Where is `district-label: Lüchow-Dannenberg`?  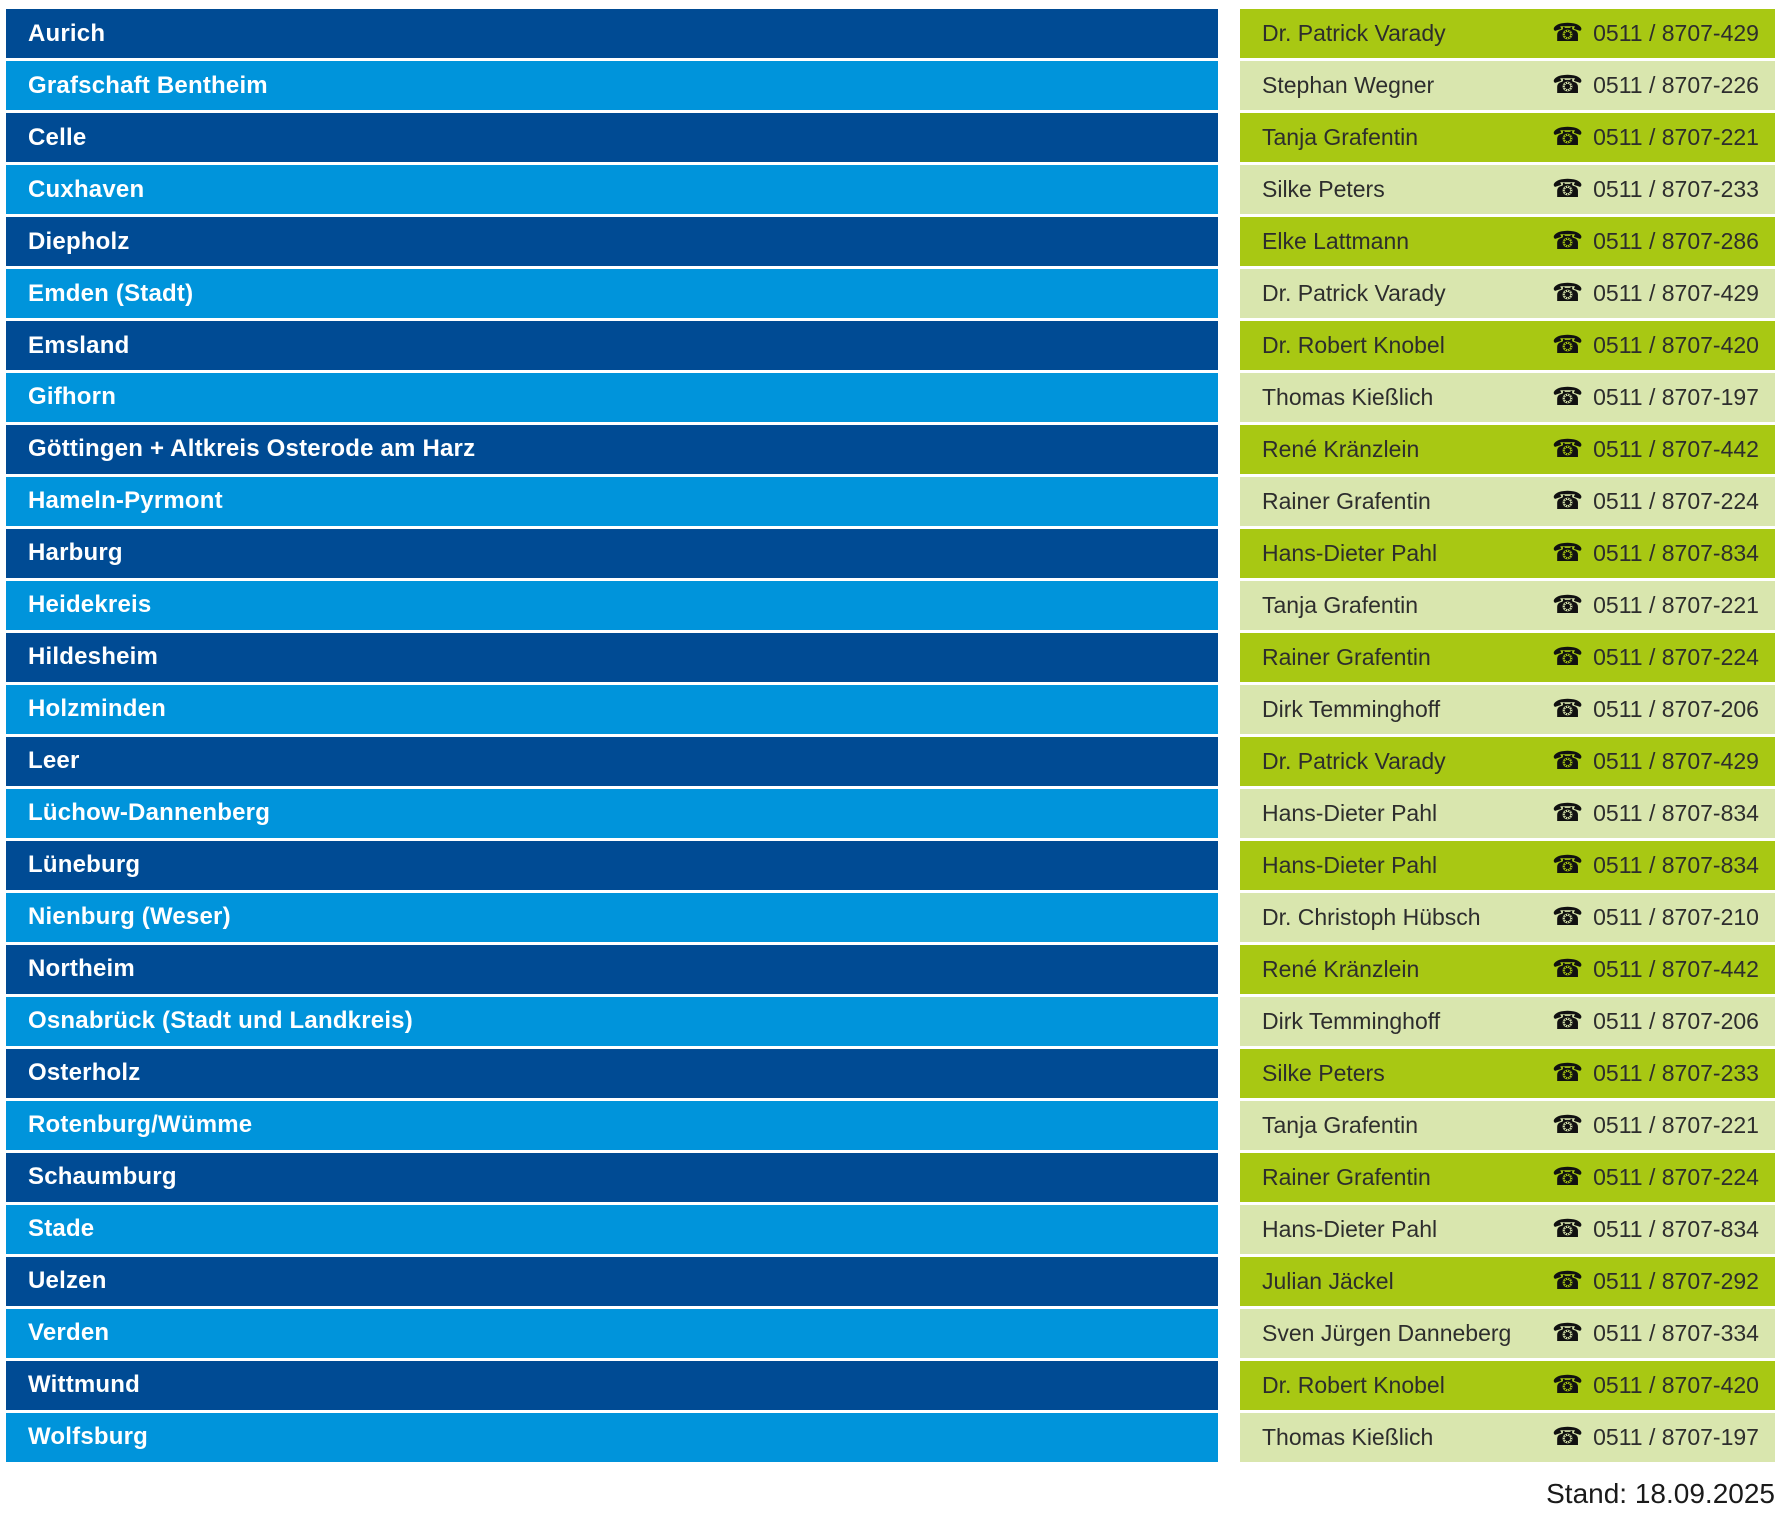 district-label: Lüchow-Dannenberg is located at coordinates (149, 813).